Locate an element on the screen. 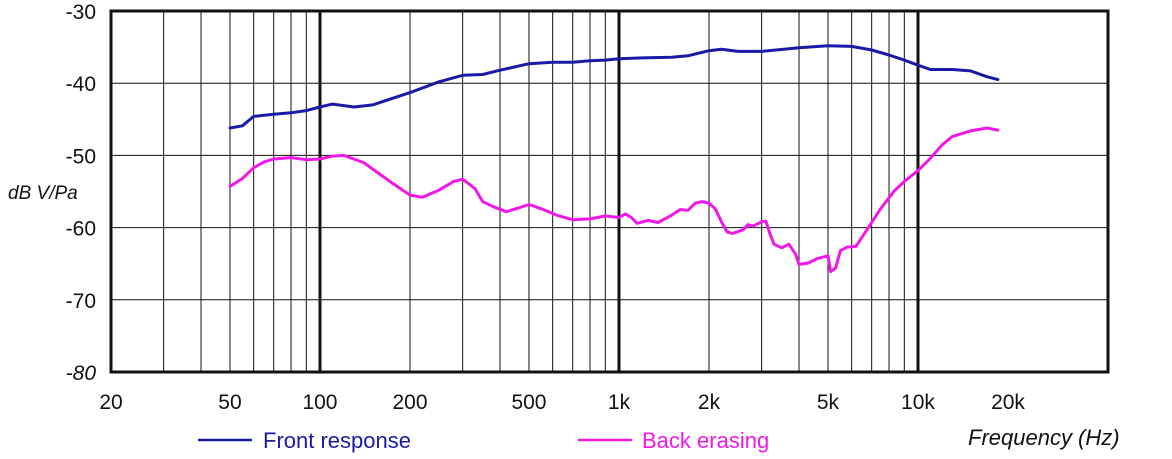 Image resolution: width=1172 pixels, height=459 pixels. x-tick-label: 1k is located at coordinates (619, 402).